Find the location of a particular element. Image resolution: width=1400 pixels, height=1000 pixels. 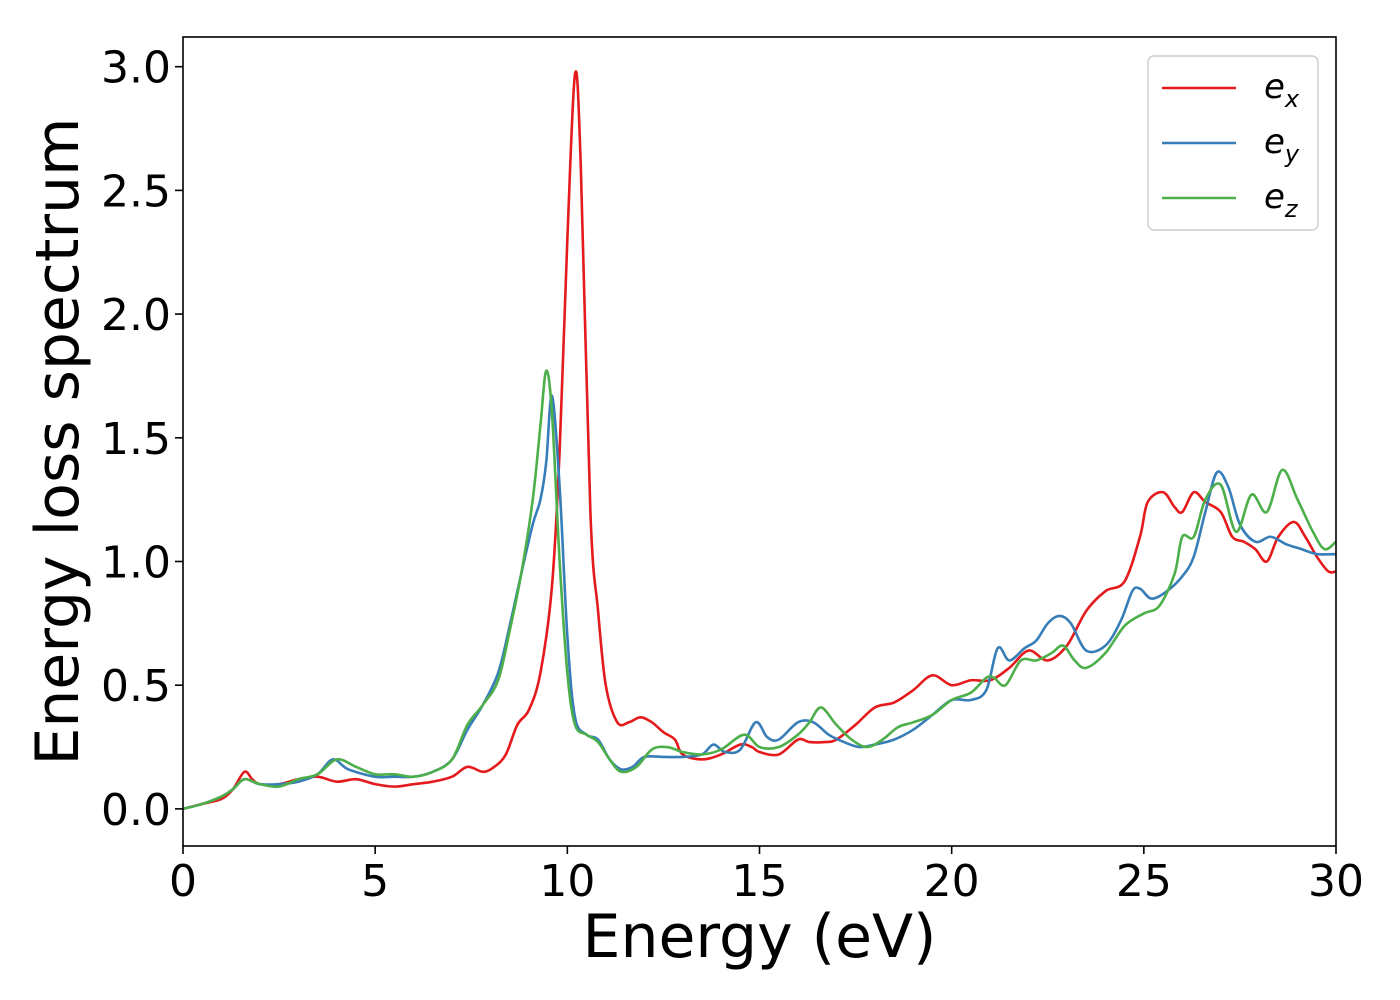

legend-label-z: ez is located at coordinates (1281, 200).